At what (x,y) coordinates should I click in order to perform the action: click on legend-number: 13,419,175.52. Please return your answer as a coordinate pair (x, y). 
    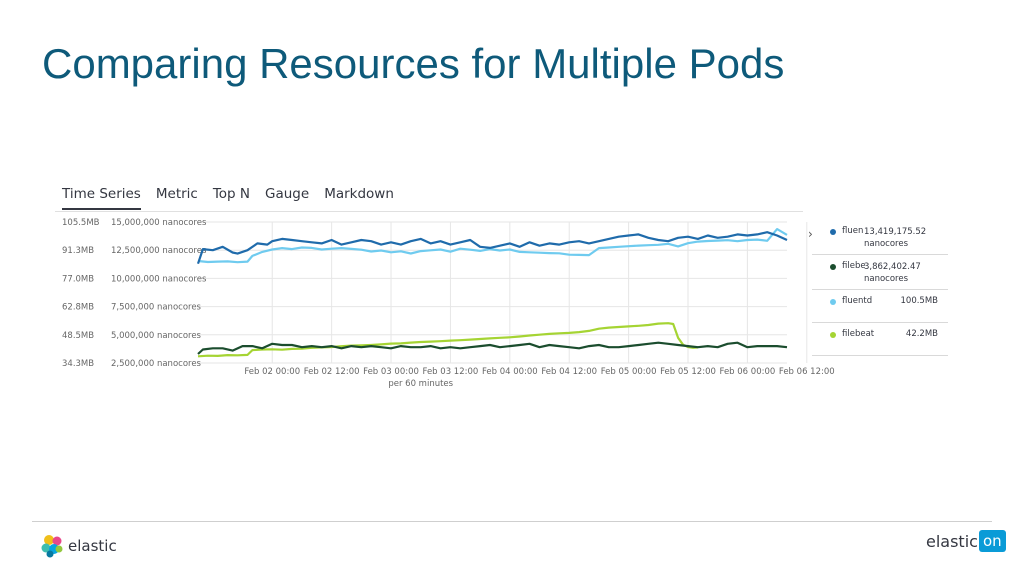
    Looking at the image, I should click on (895, 232).